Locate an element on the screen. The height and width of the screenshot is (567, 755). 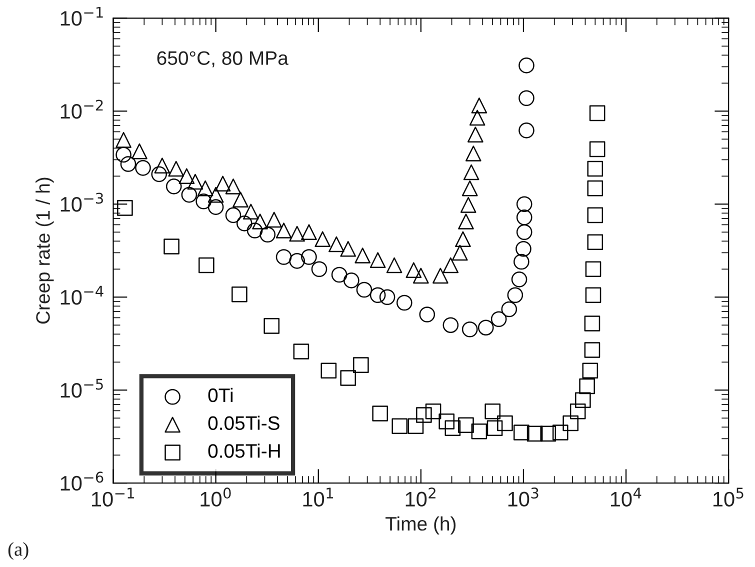
x-tick-label: 10$^{3}$ is located at coordinates (523, 497).